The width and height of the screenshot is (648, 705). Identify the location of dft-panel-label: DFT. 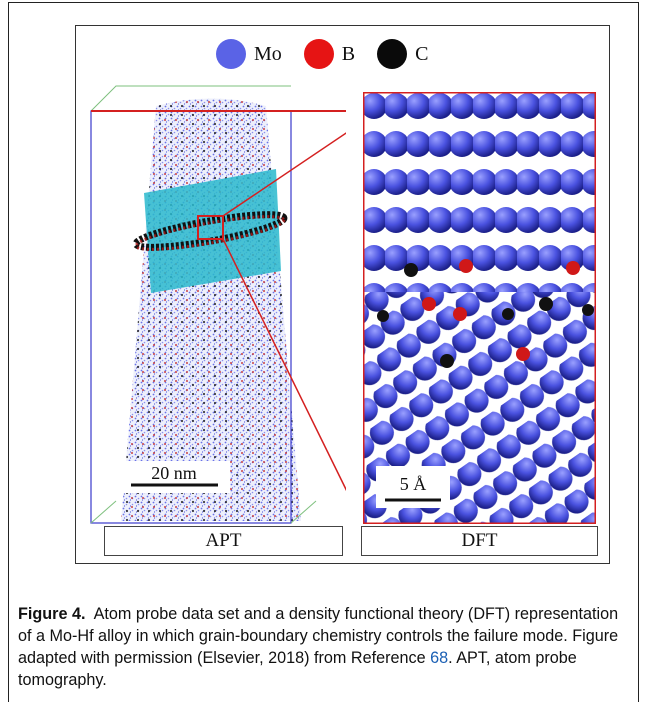
(479, 541).